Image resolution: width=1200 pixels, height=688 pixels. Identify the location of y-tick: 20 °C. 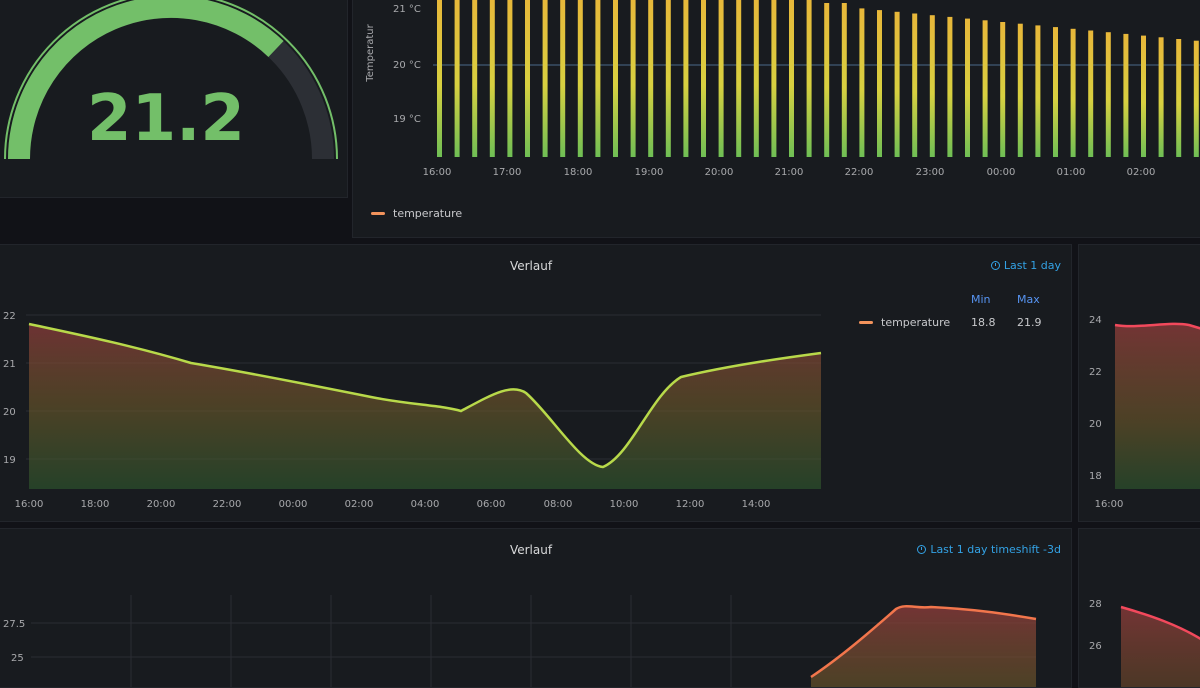
(407, 65).